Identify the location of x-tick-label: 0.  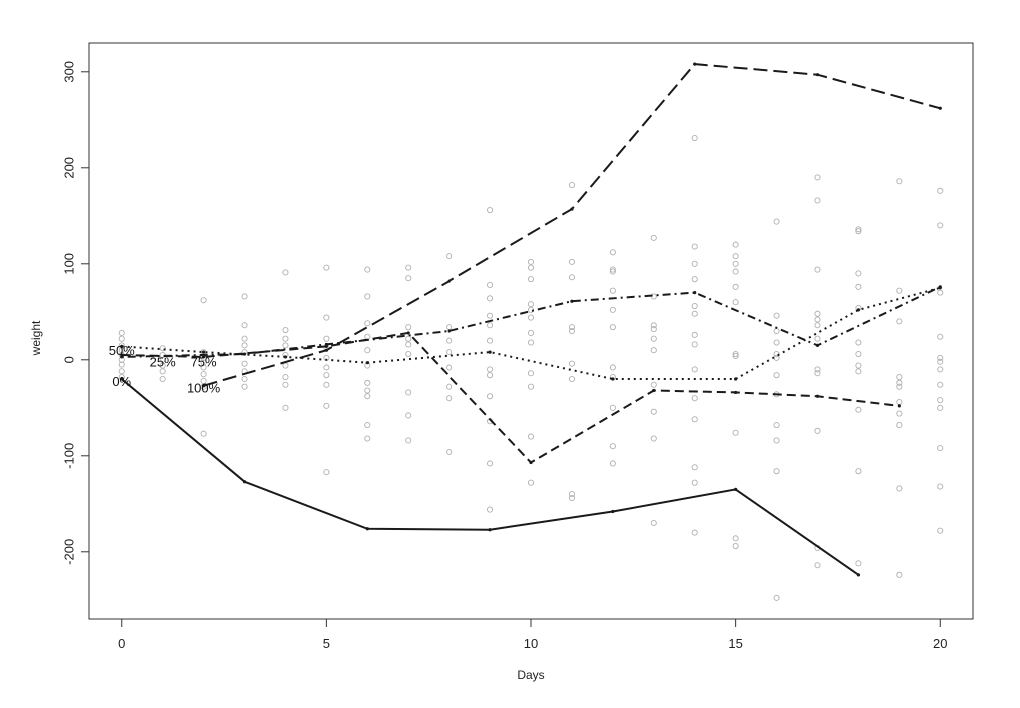
(121, 643).